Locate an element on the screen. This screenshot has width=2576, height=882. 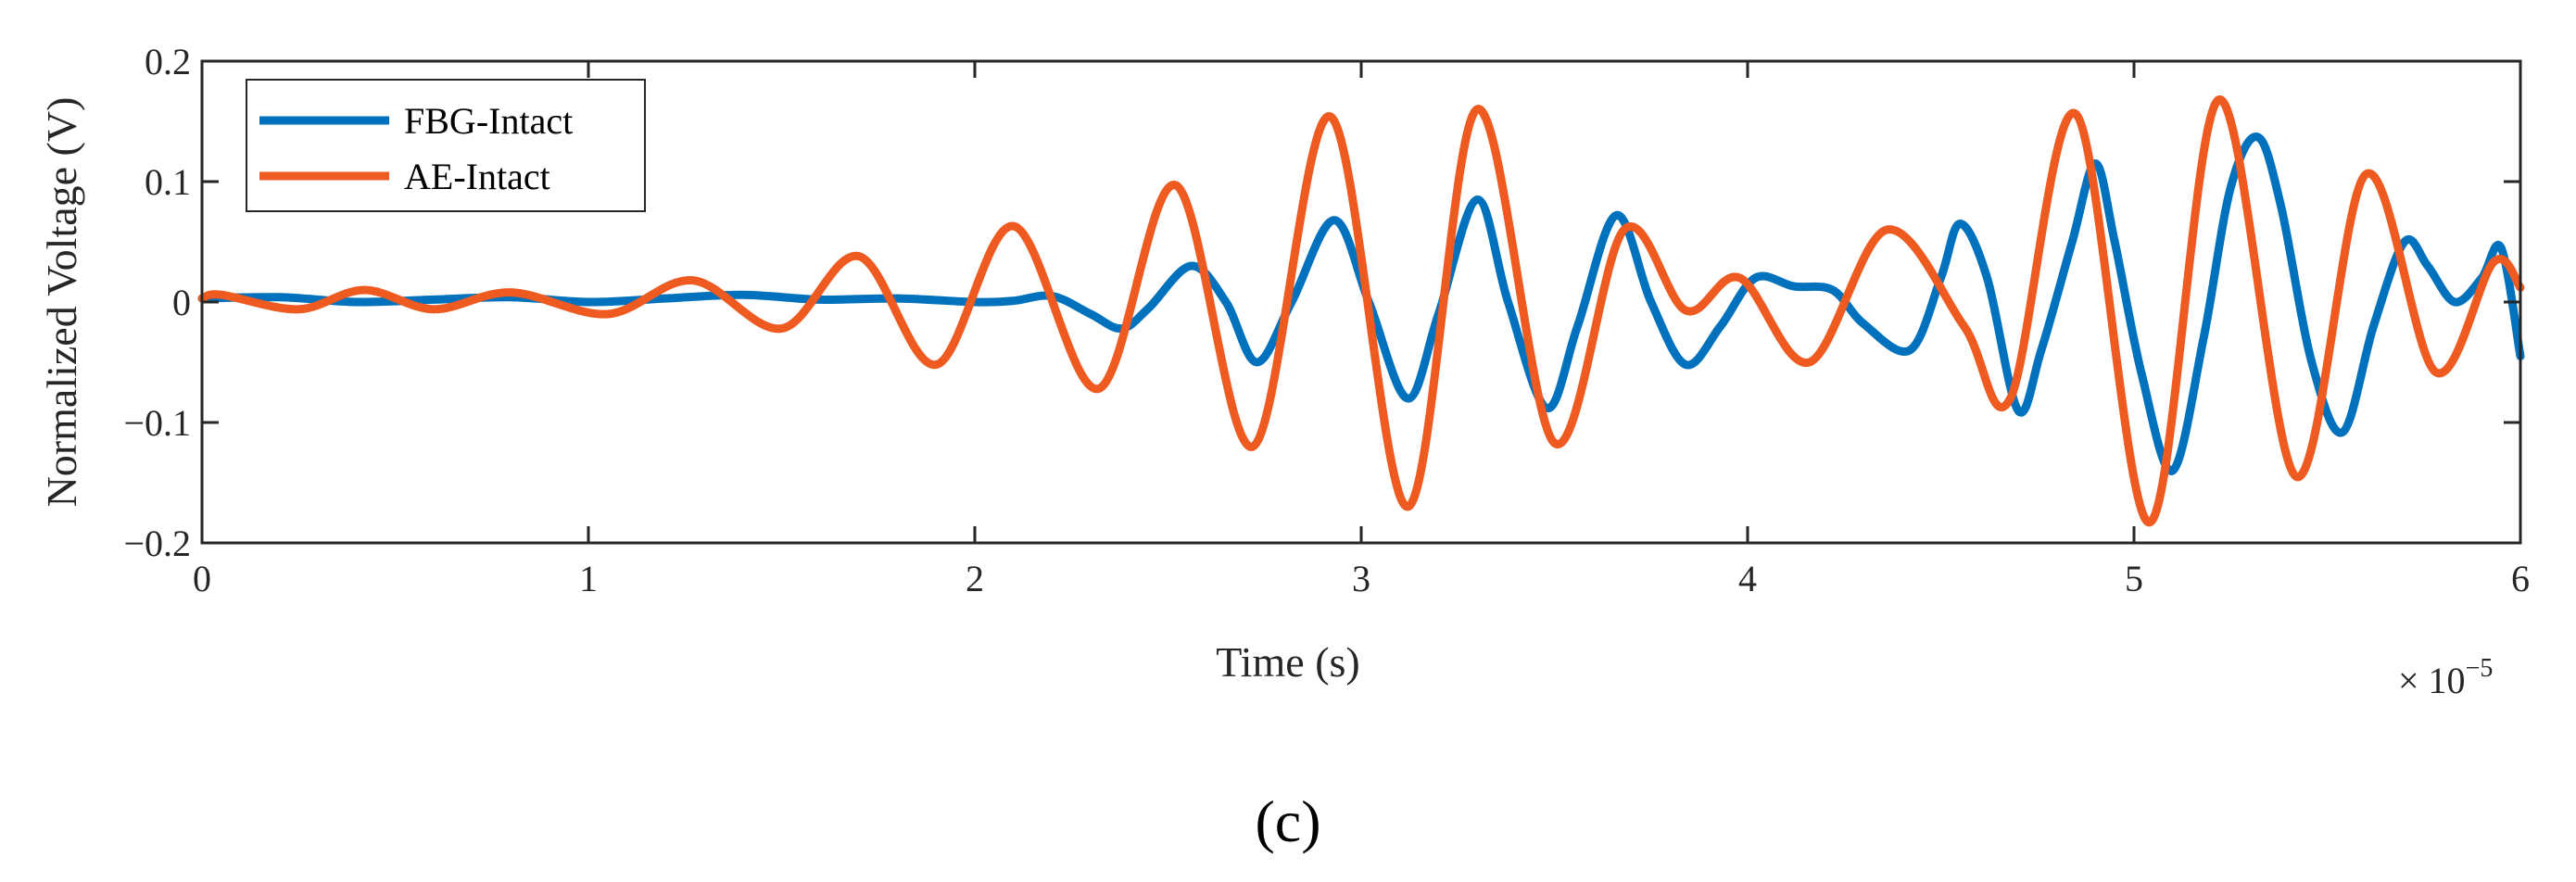
x-tick-label-5: 5 is located at coordinates (2134, 578).